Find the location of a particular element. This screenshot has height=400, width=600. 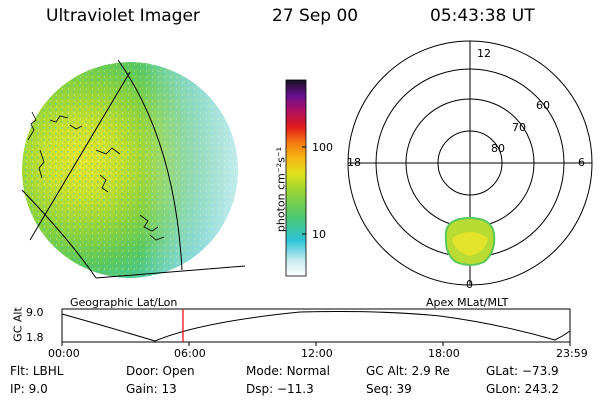

status-seq: Seq: 39 is located at coordinates (389, 389).